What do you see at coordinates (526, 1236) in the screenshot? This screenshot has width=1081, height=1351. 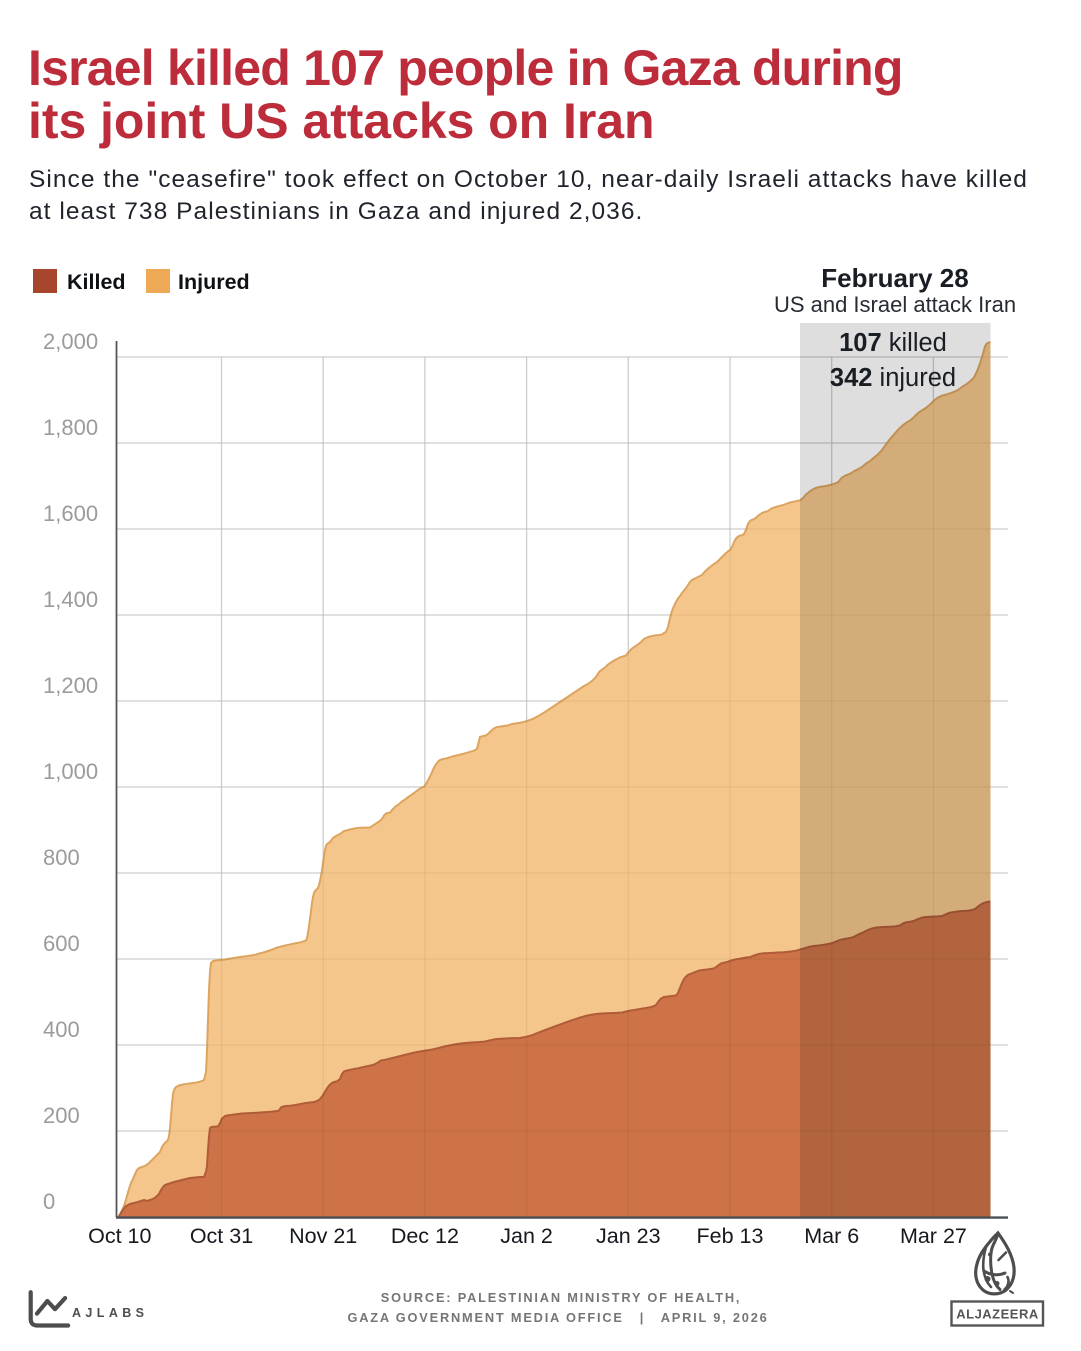 I see `svg-text: Jan 2` at bounding box center [526, 1236].